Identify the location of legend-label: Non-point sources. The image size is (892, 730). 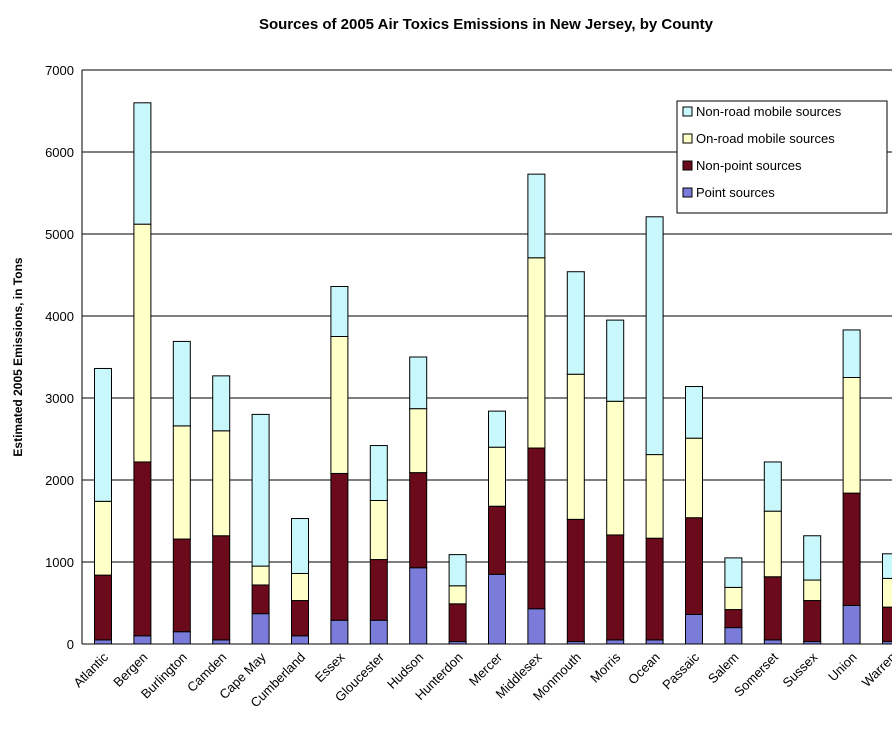
(749, 165).